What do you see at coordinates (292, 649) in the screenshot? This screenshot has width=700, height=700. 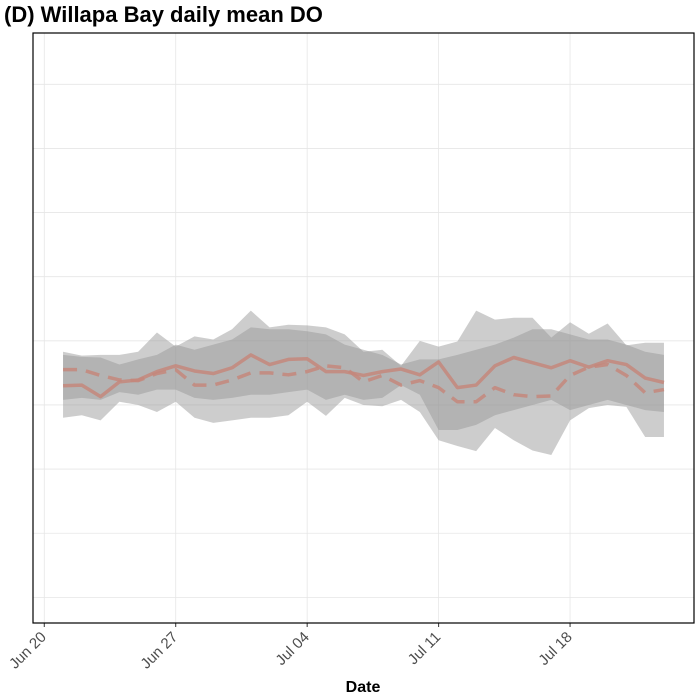 I see `x-tick-label: Jul 04` at bounding box center [292, 649].